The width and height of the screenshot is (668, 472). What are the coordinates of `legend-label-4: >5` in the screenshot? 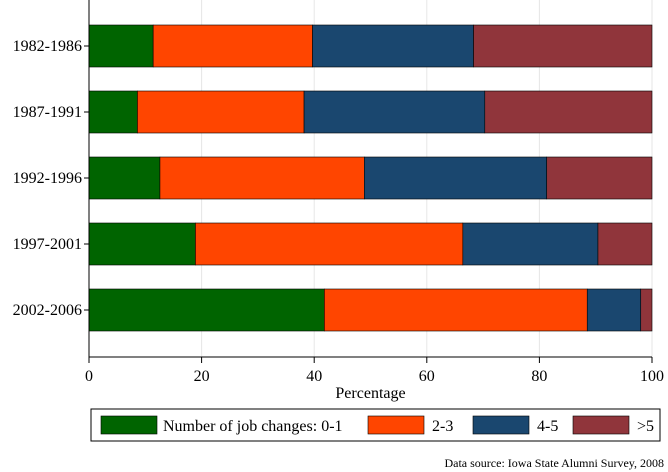 It's located at (645, 426).